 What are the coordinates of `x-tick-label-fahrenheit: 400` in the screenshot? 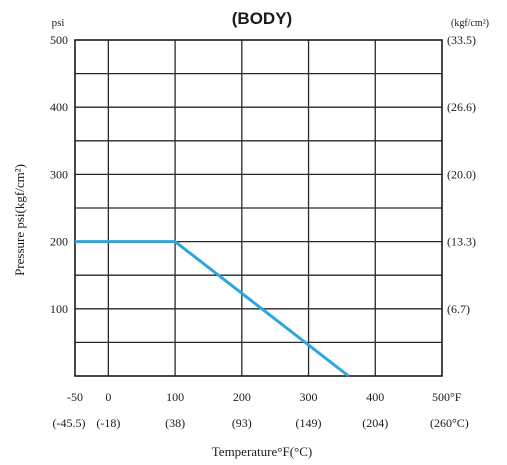 It's located at (375, 397).